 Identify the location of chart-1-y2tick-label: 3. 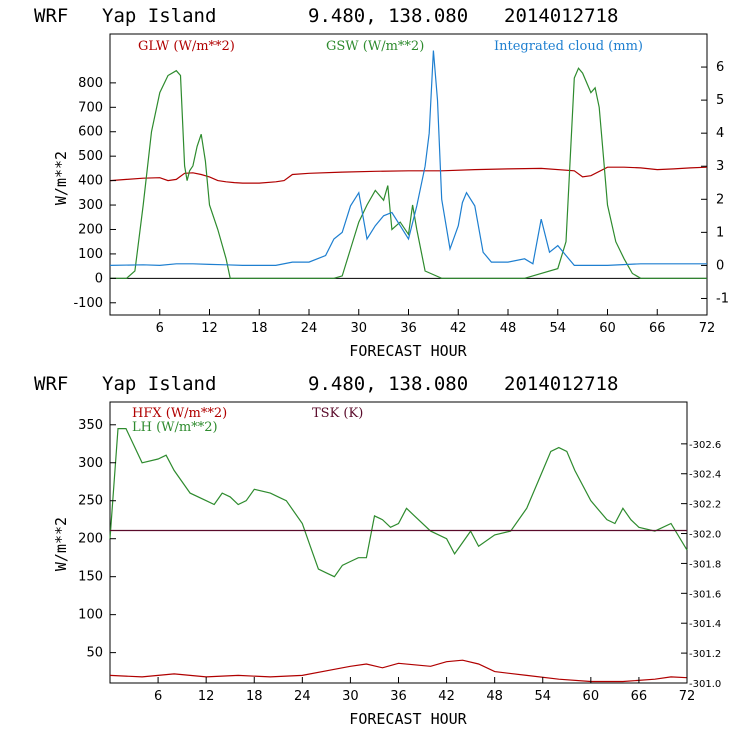
(720, 166).